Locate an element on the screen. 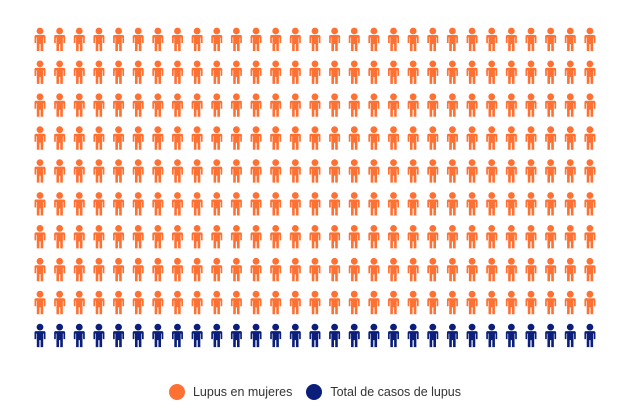 This screenshot has height=414, width=630. legend: Lupus en mujeres Total de casos de lupus is located at coordinates (315, 392).